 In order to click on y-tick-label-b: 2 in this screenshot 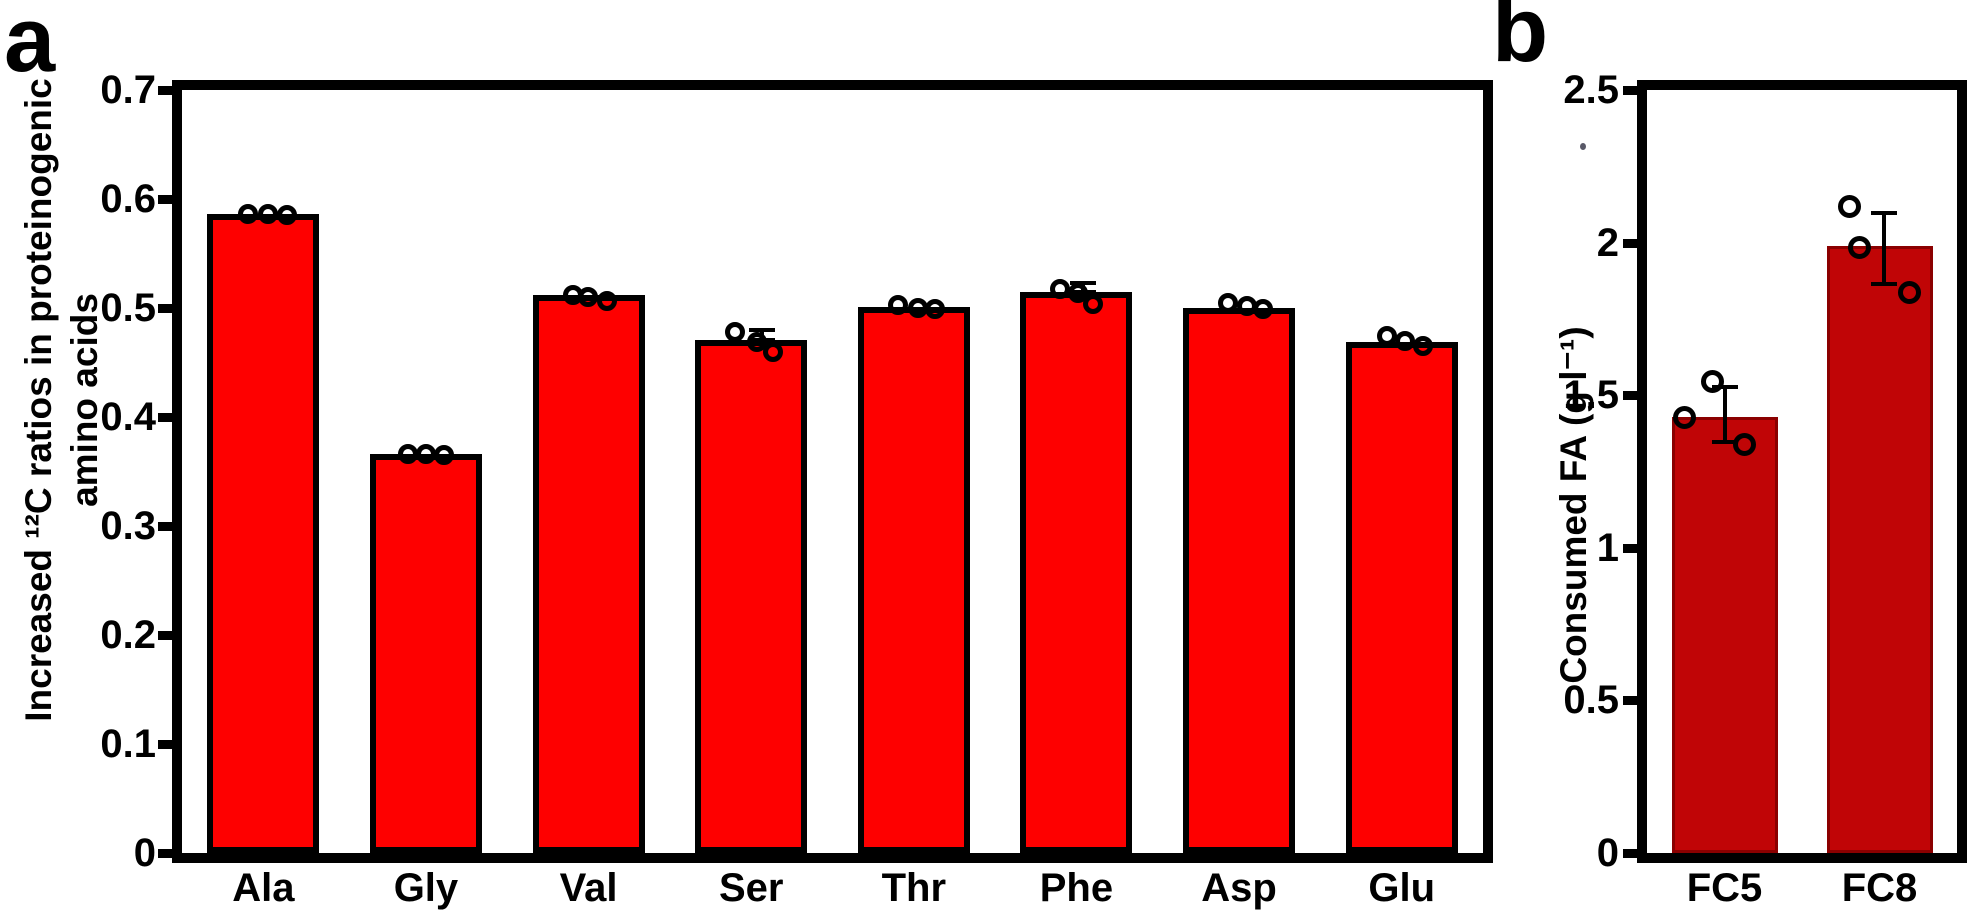, I will do `click(1607, 242)`.